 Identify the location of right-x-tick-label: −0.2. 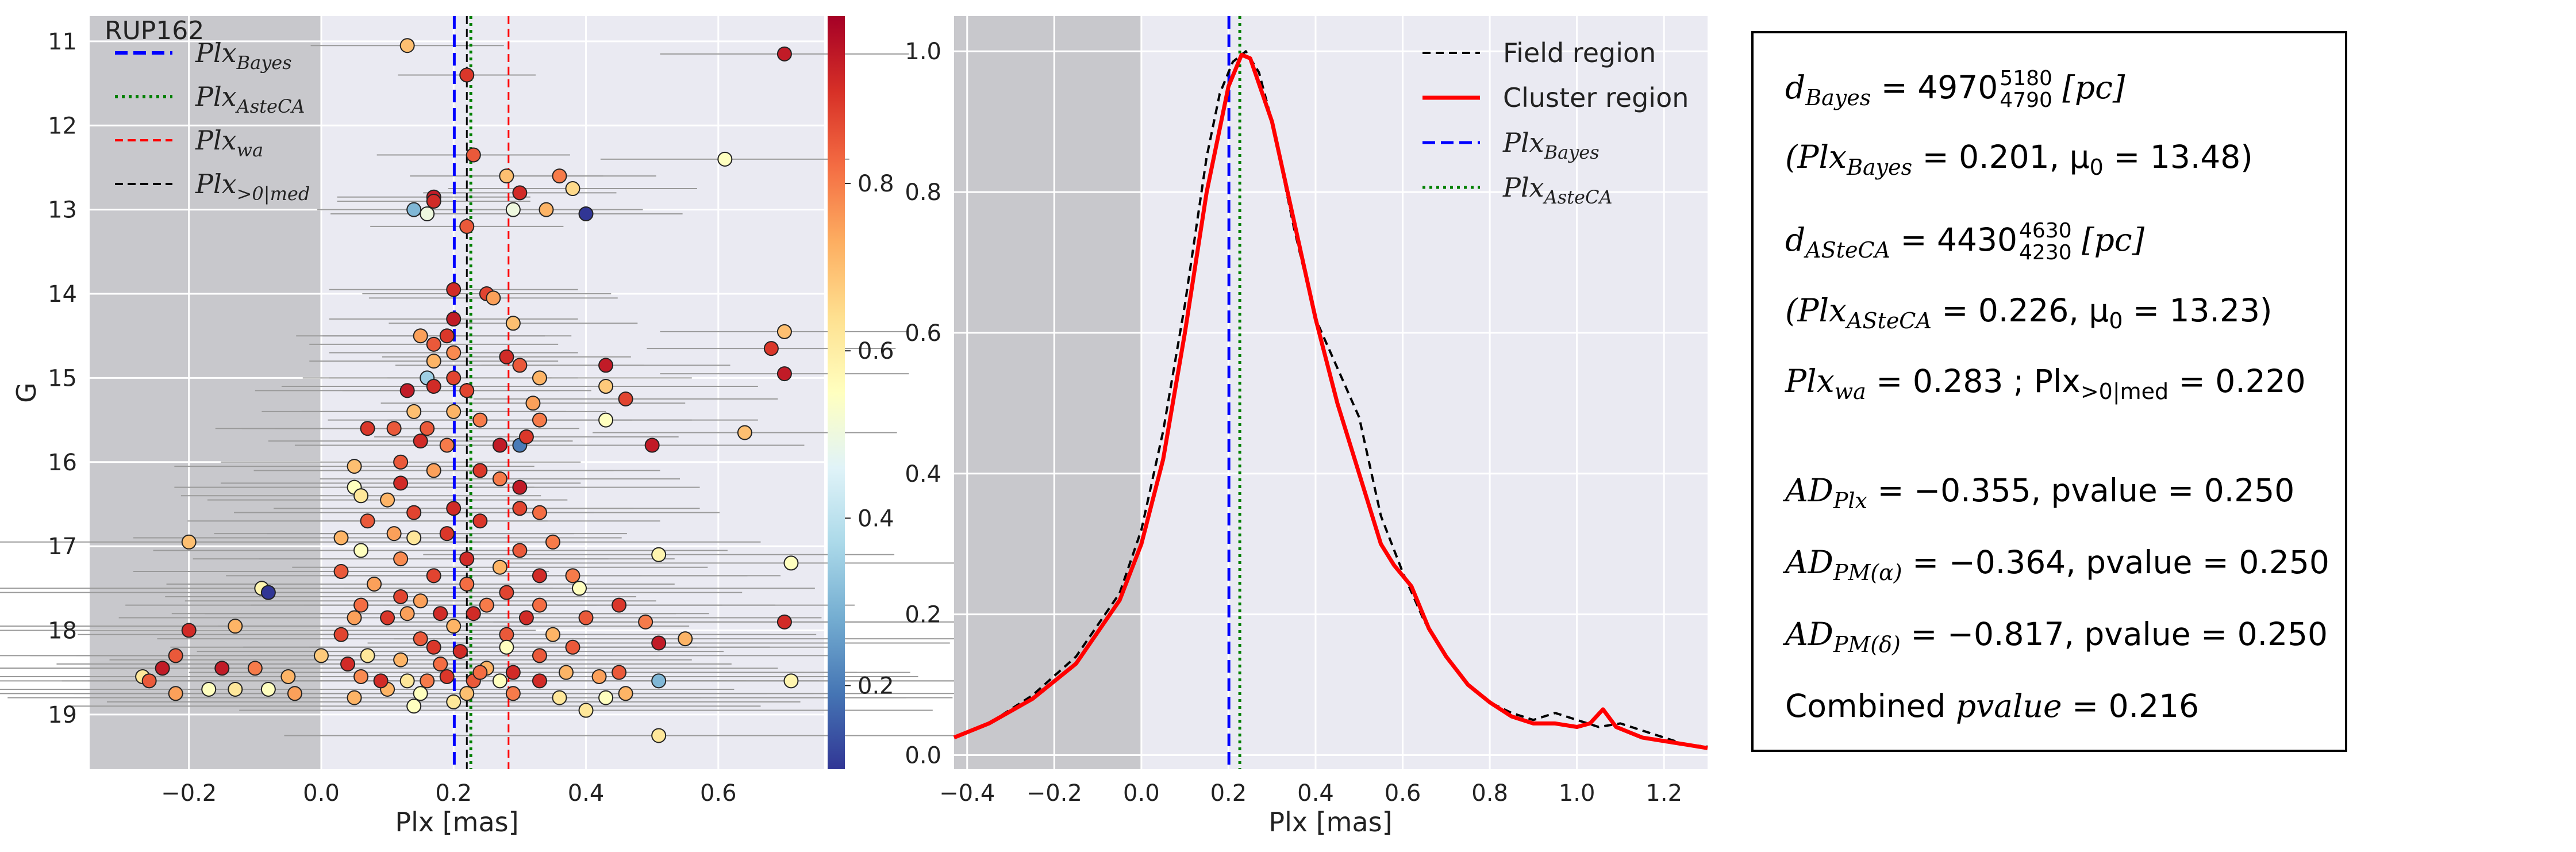
(1054, 793).